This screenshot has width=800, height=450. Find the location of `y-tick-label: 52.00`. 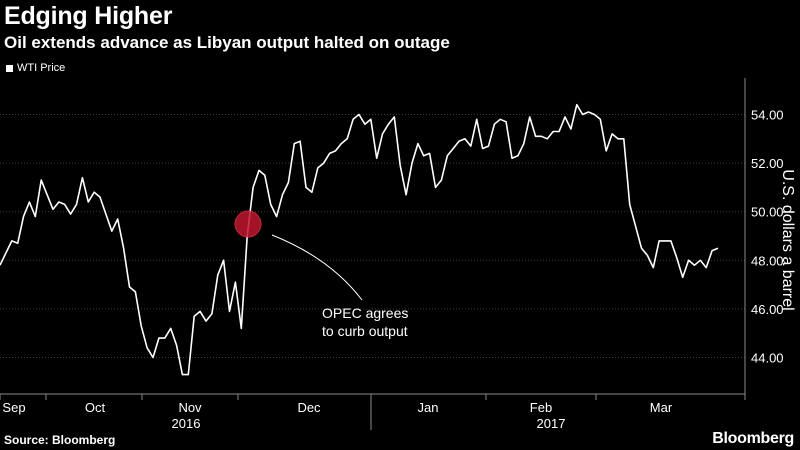

y-tick-label: 52.00 is located at coordinates (767, 163).